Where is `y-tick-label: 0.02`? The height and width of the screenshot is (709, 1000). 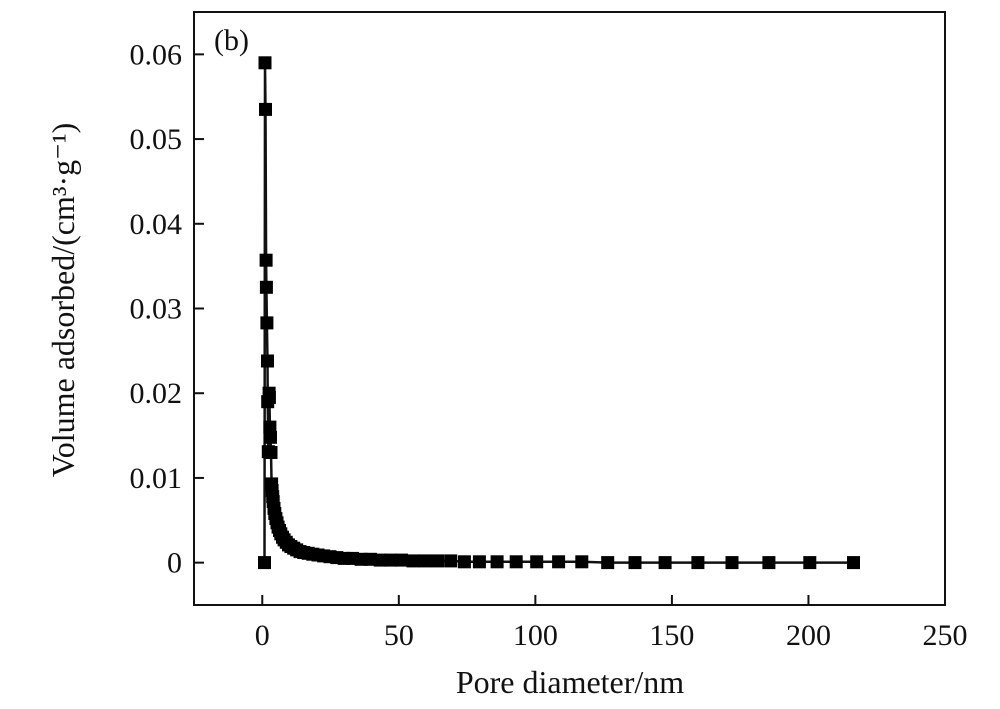
y-tick-label: 0.02 is located at coordinates (156, 393).